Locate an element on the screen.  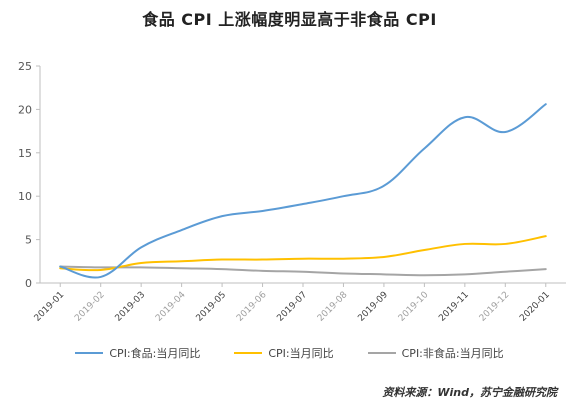
legend-label: CPI:食品:当月同比 is located at coordinates (155, 353).